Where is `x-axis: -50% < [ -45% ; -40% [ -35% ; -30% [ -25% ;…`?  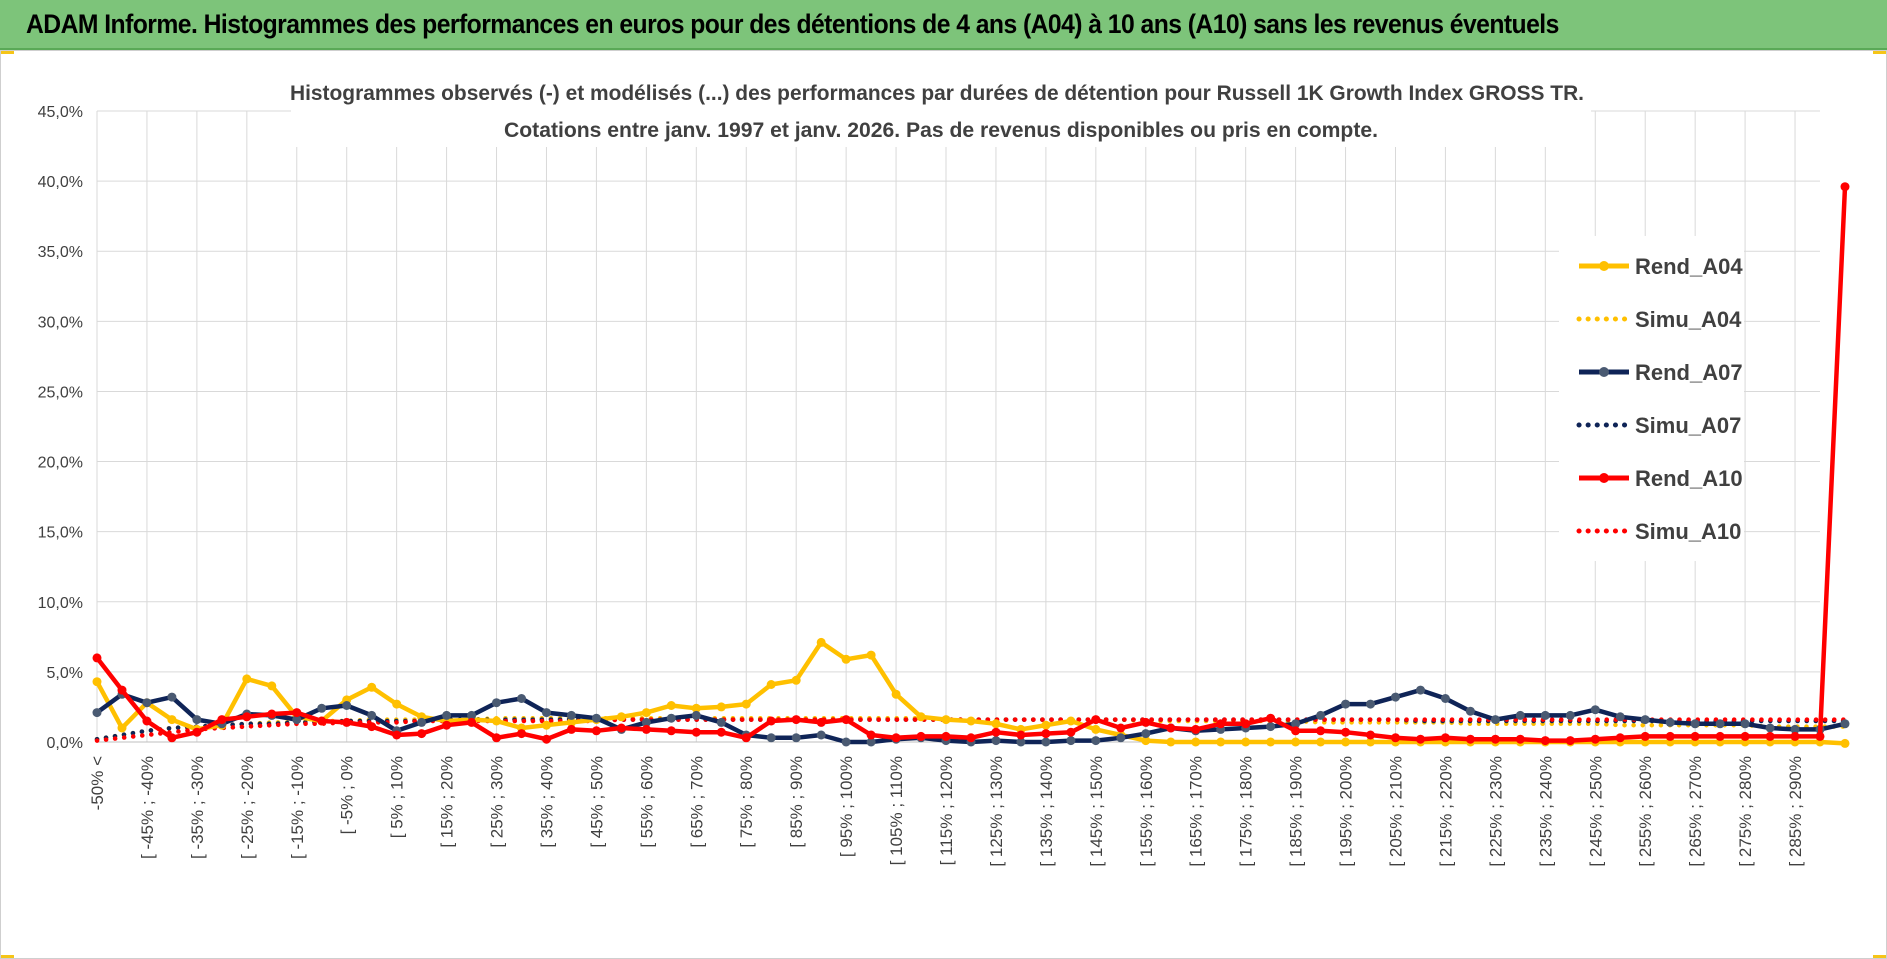 x-axis: -50% < [ -45% ; -40% [ -35% ; -30% [ -25% ;… is located at coordinates (946, 811).